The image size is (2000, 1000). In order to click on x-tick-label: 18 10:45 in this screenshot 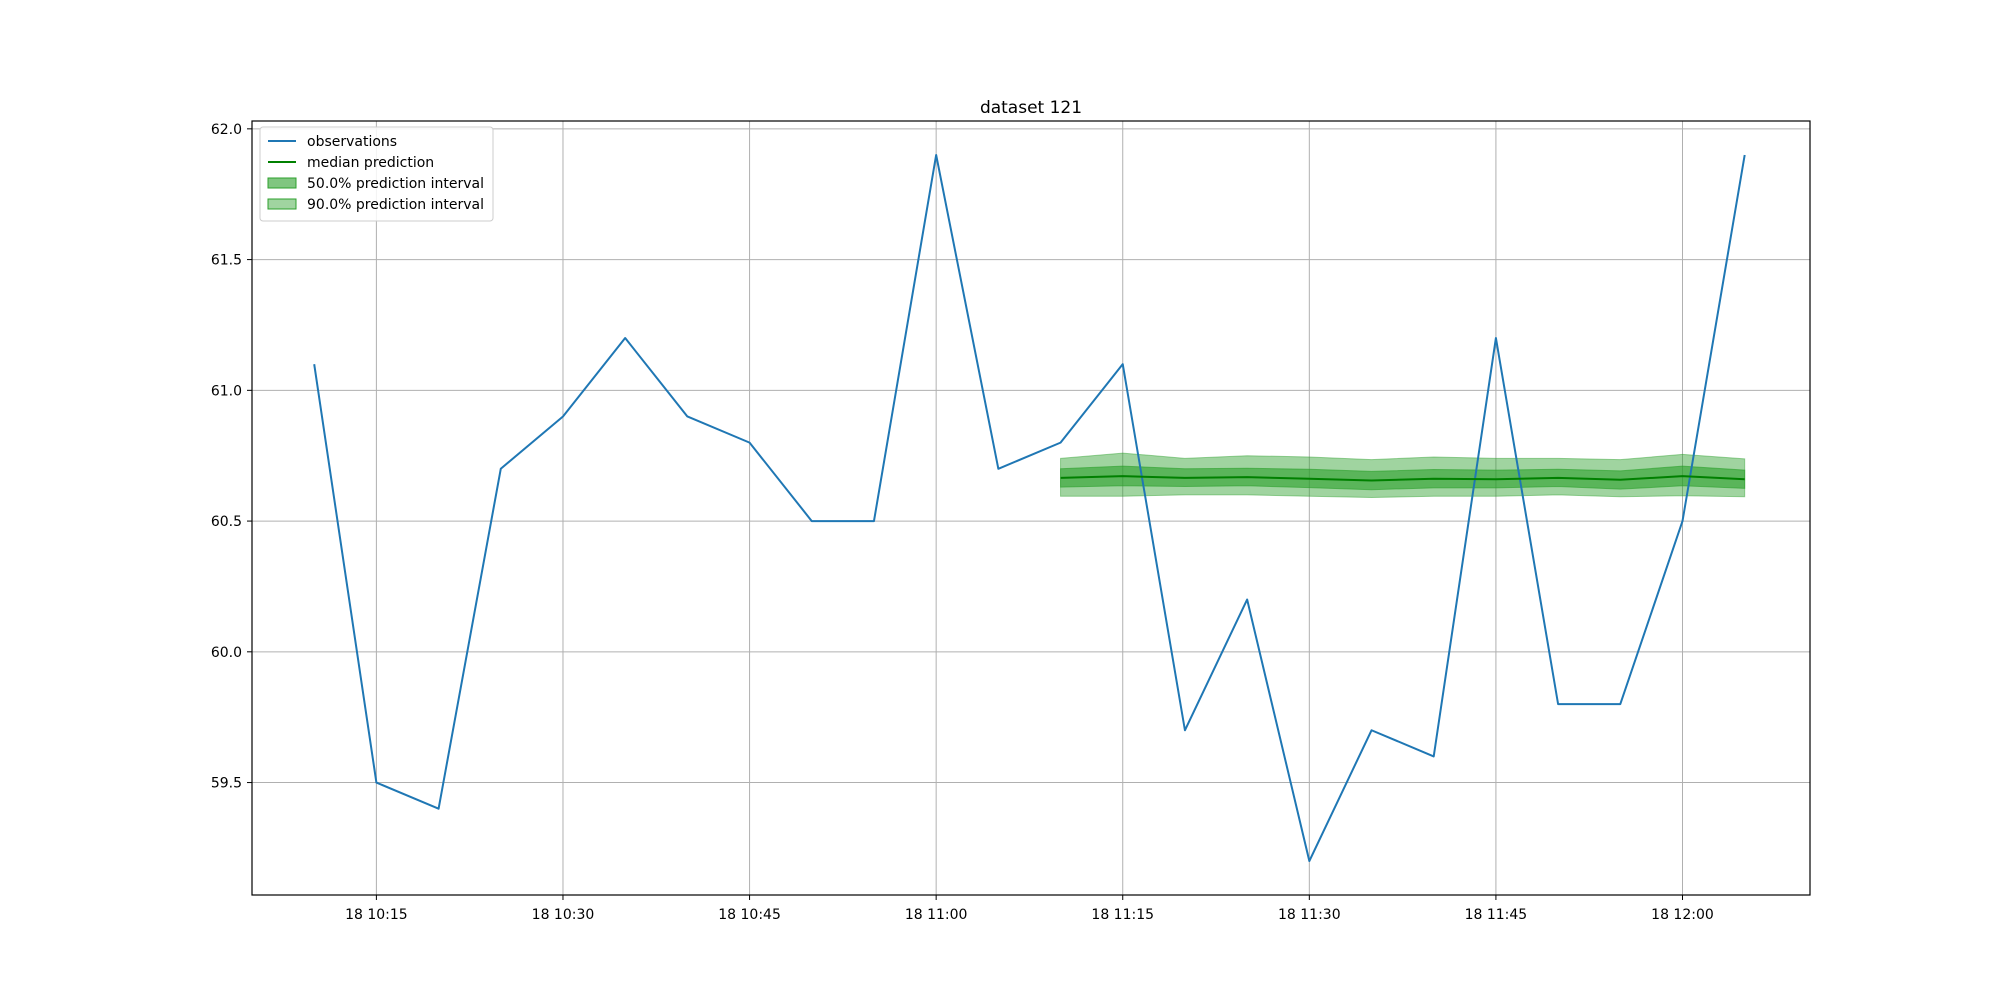, I will do `click(749, 915)`.